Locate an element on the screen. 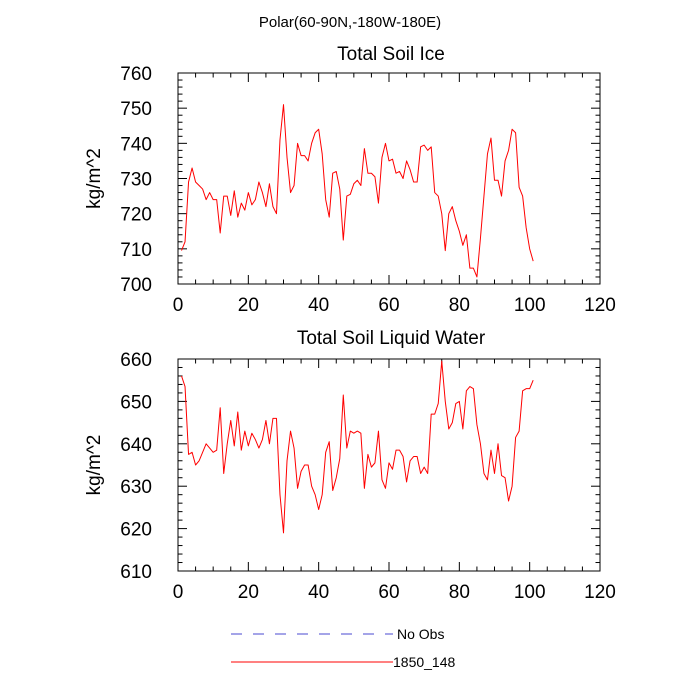 The height and width of the screenshot is (700, 700). y-tick-label: 730 is located at coordinates (136, 180).